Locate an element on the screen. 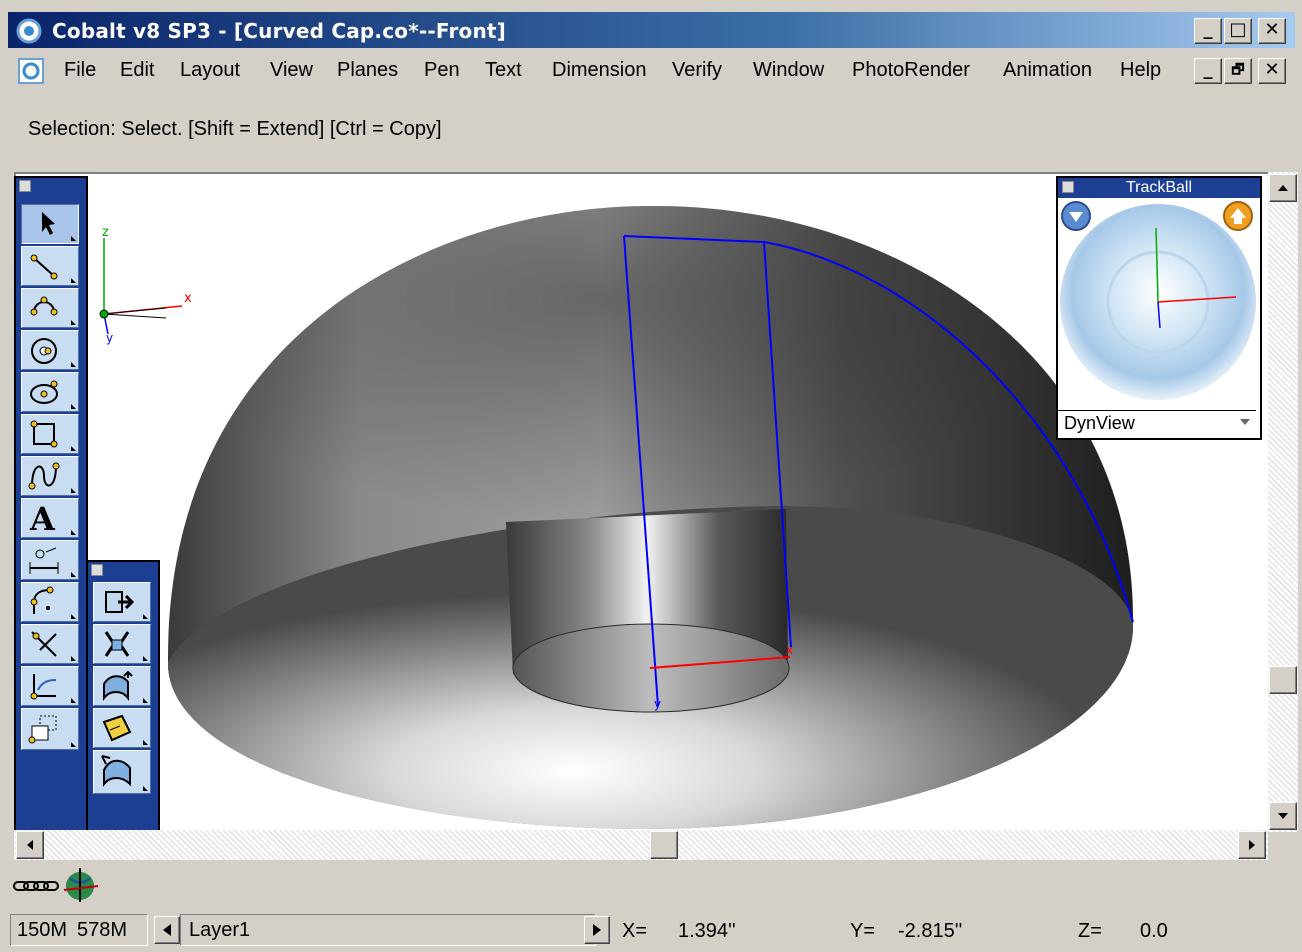 The height and width of the screenshot is (952, 1302). transform-tool is located at coordinates (50, 686).